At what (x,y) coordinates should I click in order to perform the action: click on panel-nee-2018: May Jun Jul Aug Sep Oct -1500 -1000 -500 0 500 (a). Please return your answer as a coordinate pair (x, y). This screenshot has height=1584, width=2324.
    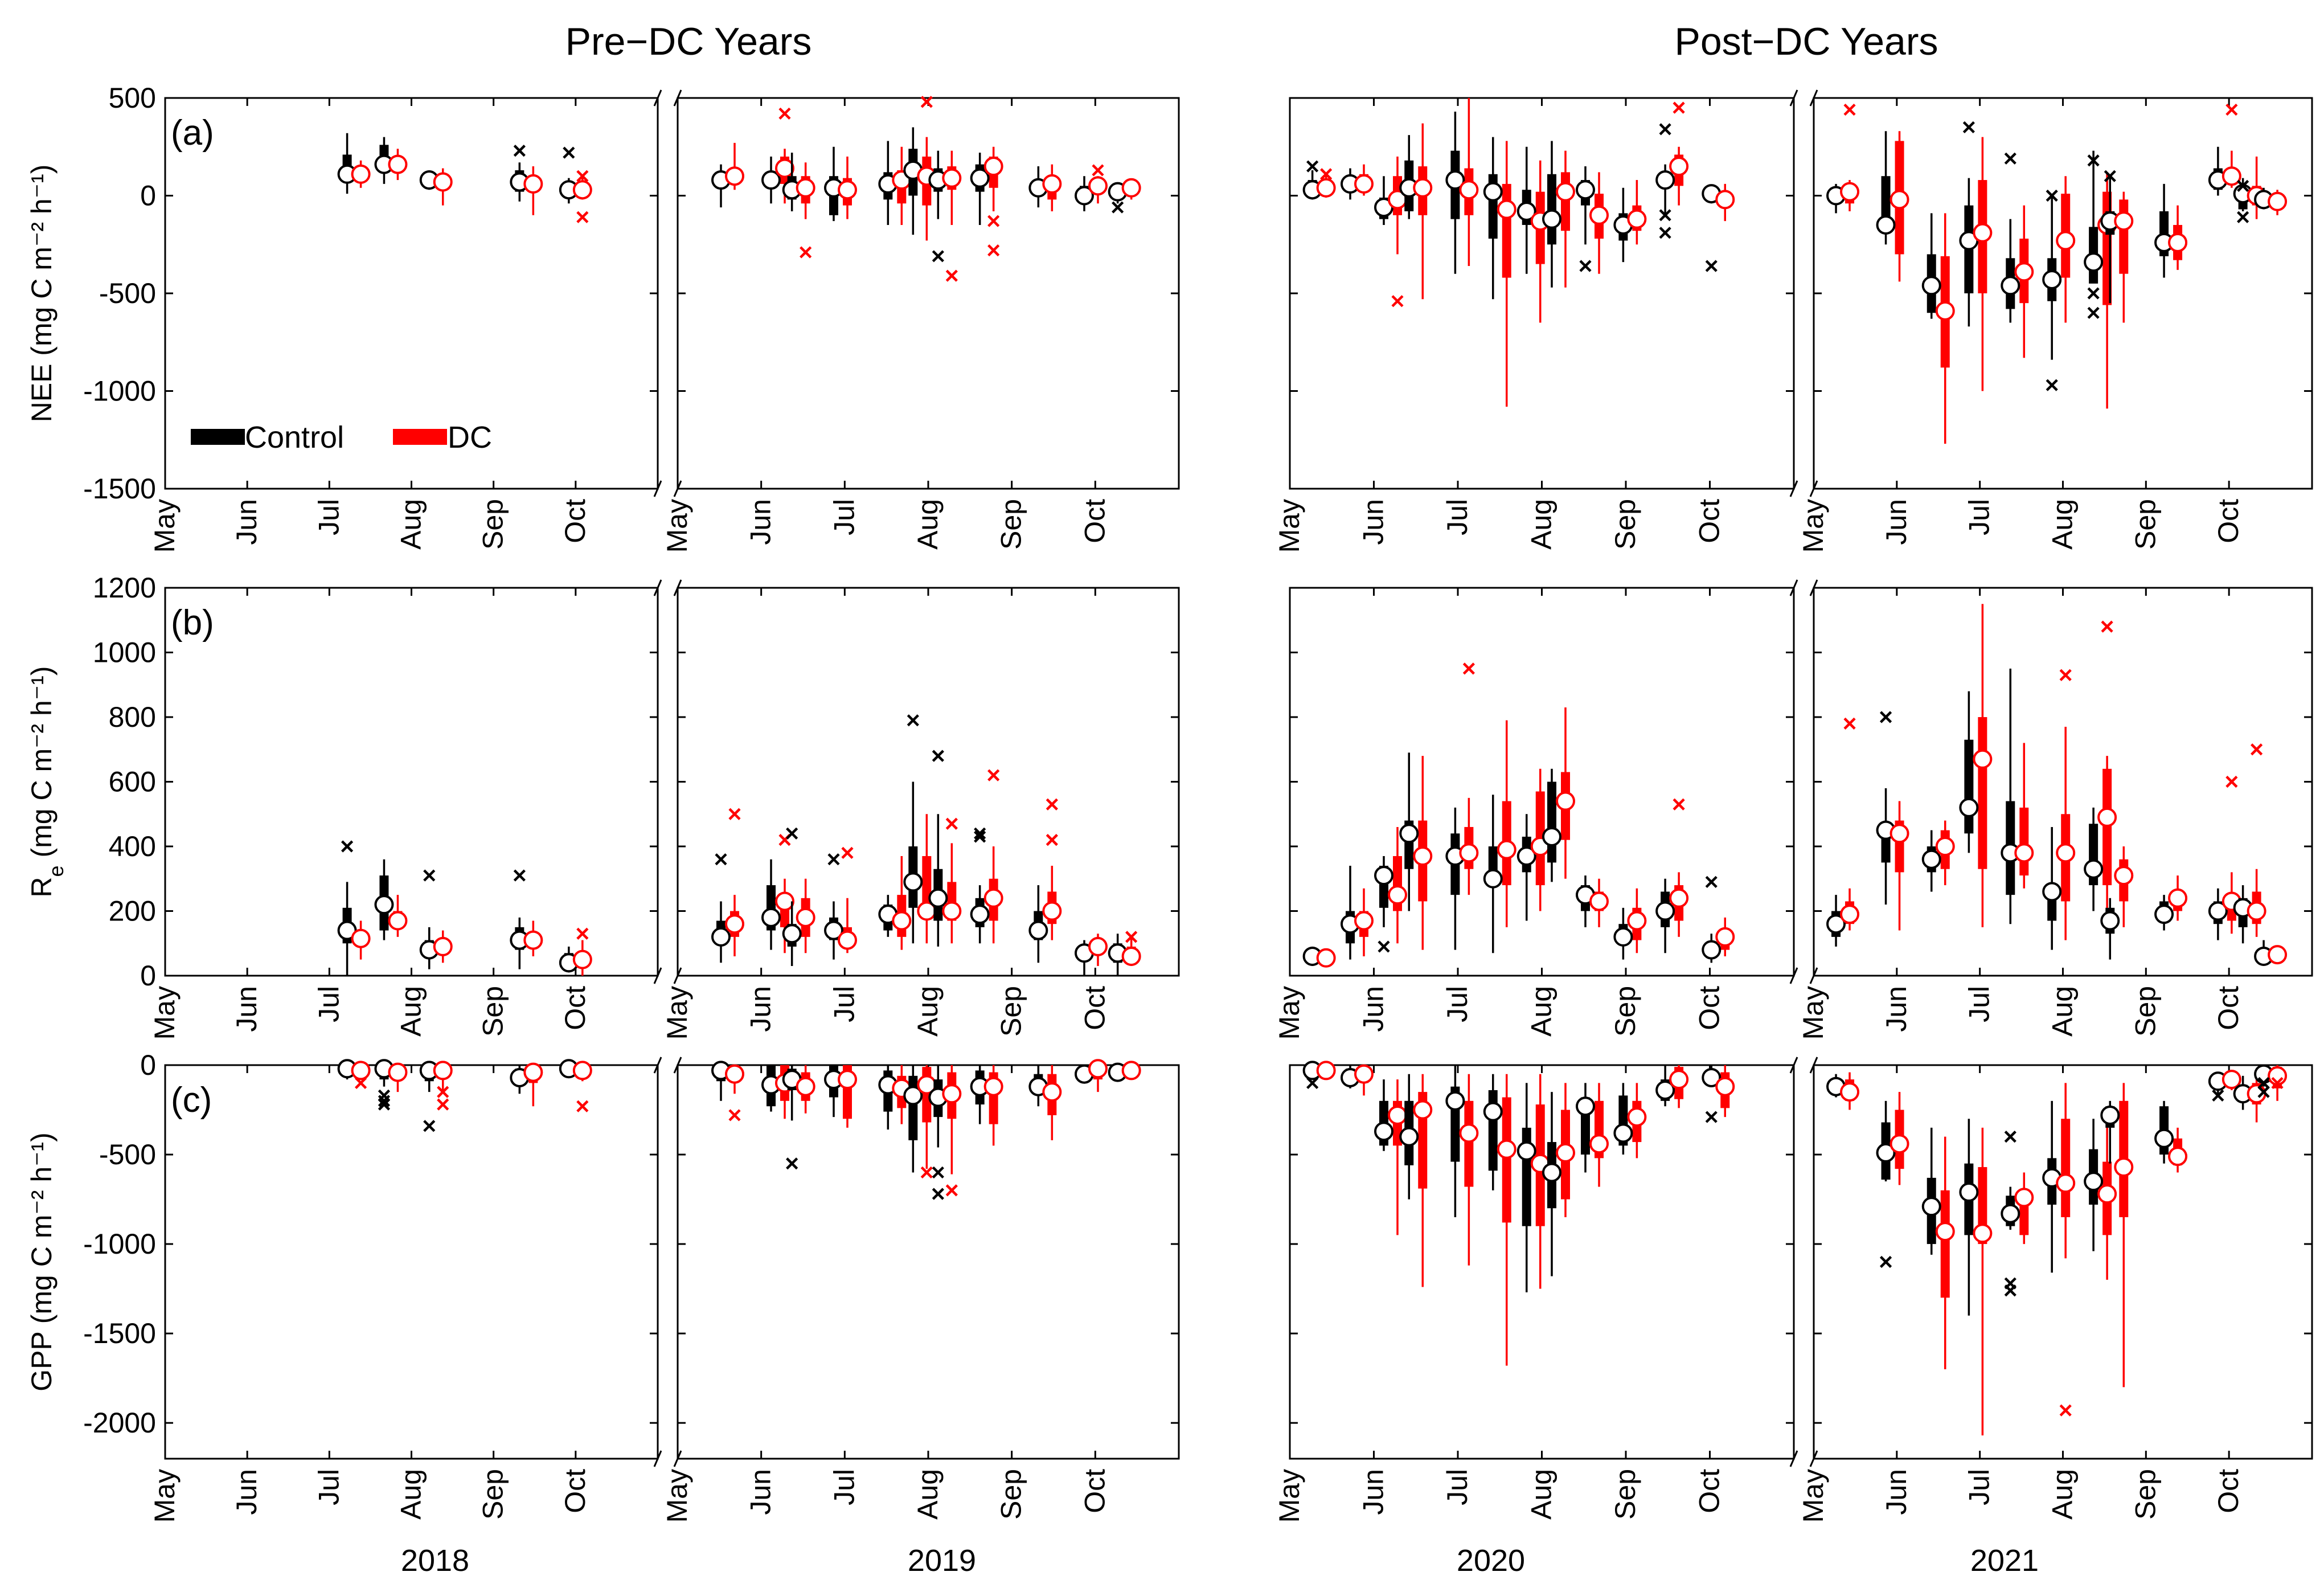
    Looking at the image, I should click on (371, 317).